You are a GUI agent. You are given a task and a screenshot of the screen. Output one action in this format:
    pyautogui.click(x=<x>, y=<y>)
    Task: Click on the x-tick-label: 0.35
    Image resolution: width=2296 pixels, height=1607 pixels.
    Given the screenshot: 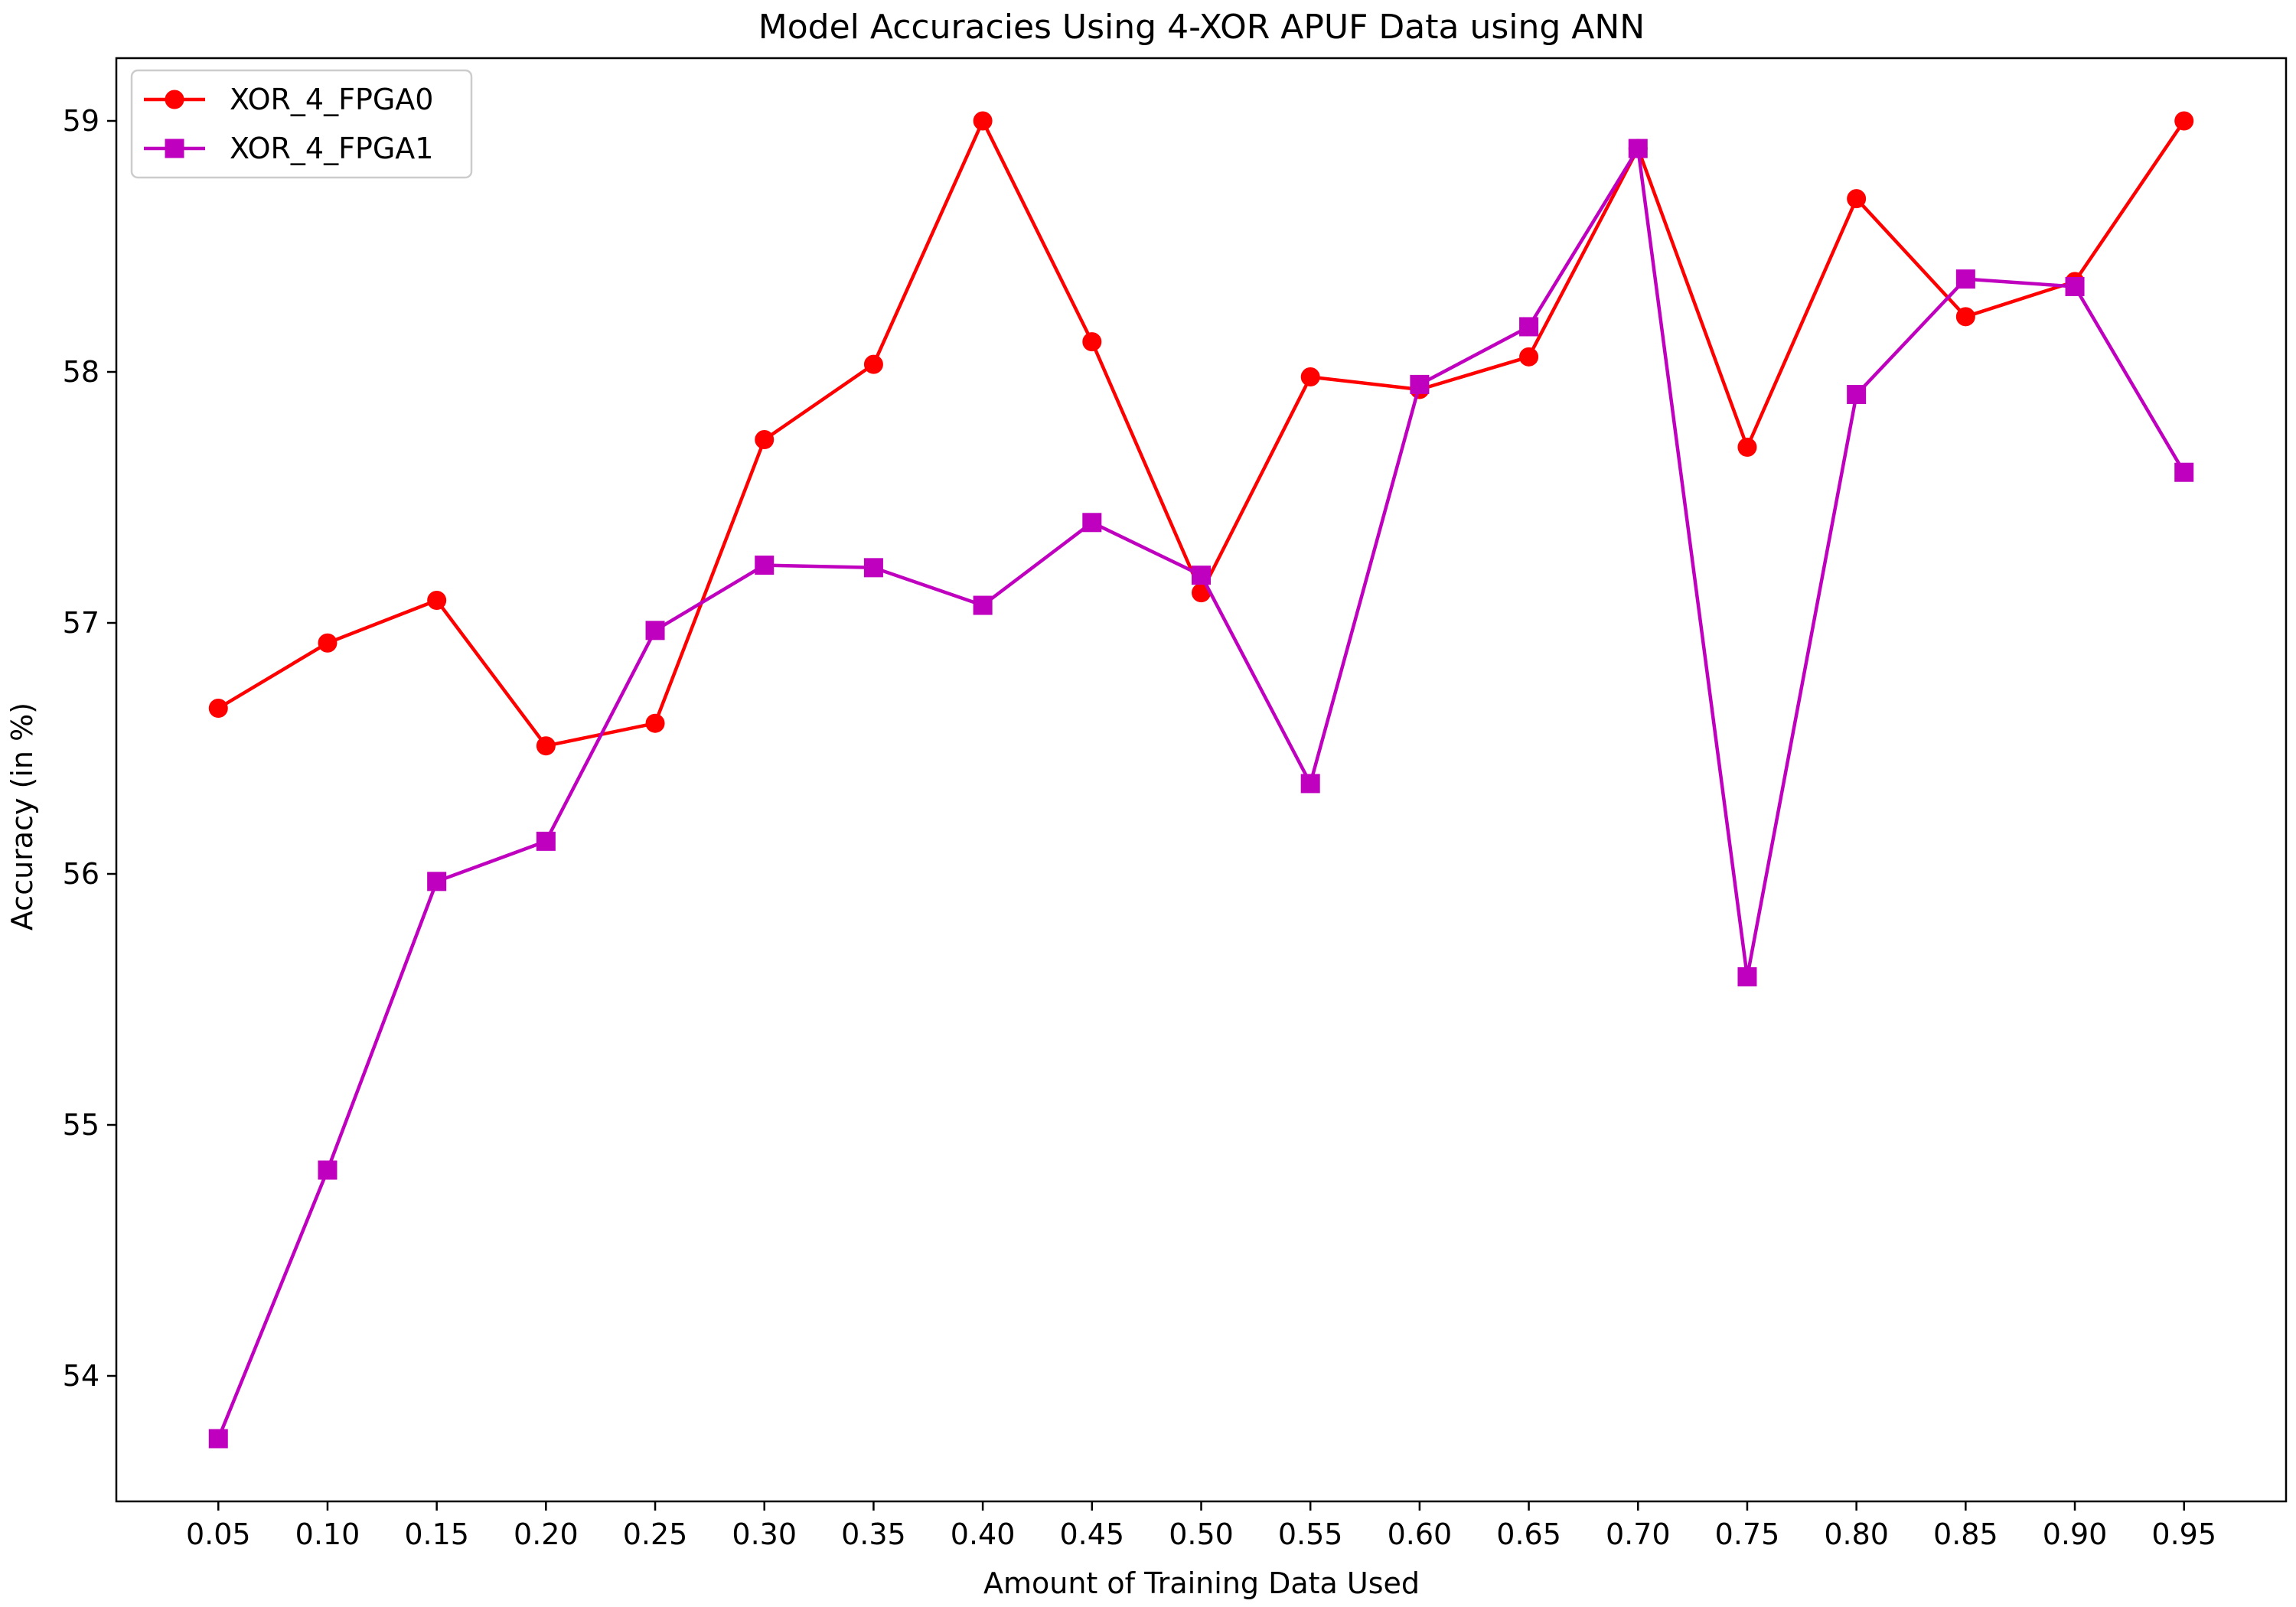 What is the action you would take?
    pyautogui.click(x=873, y=1534)
    